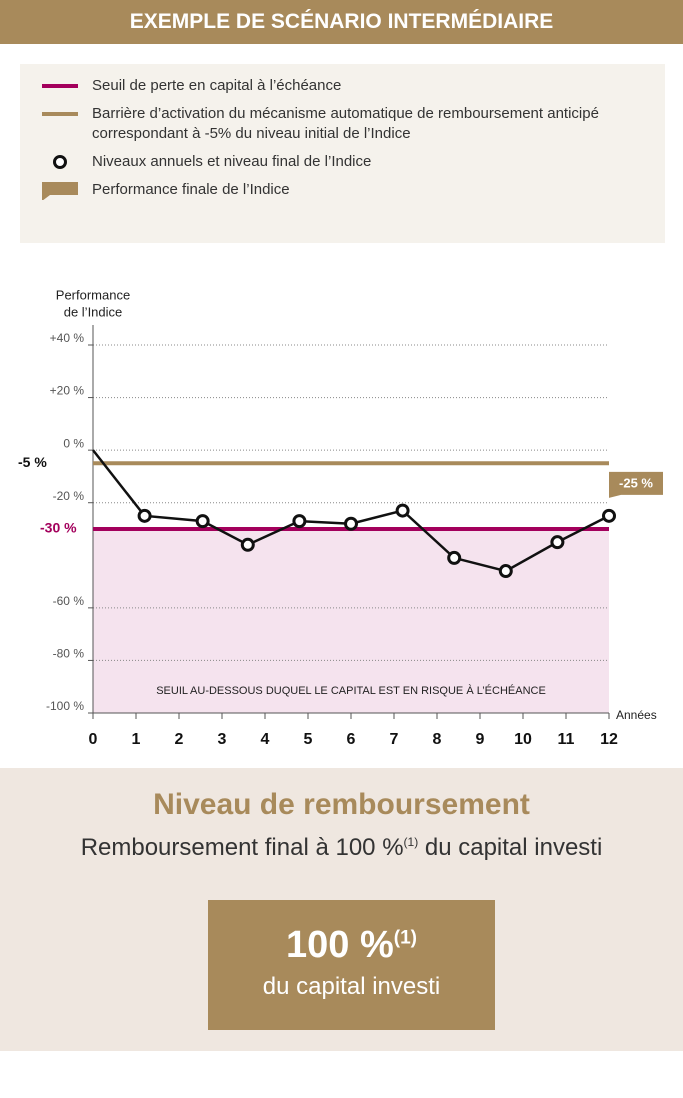 Image resolution: width=683 pixels, height=1098 pixels. I want to click on x-tick-label: 5, so click(308, 739).